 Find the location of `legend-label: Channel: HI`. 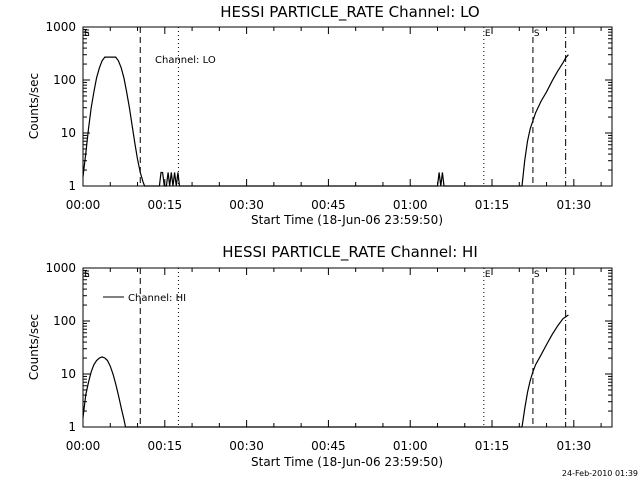

legend-label: Channel: HI is located at coordinates (157, 298).